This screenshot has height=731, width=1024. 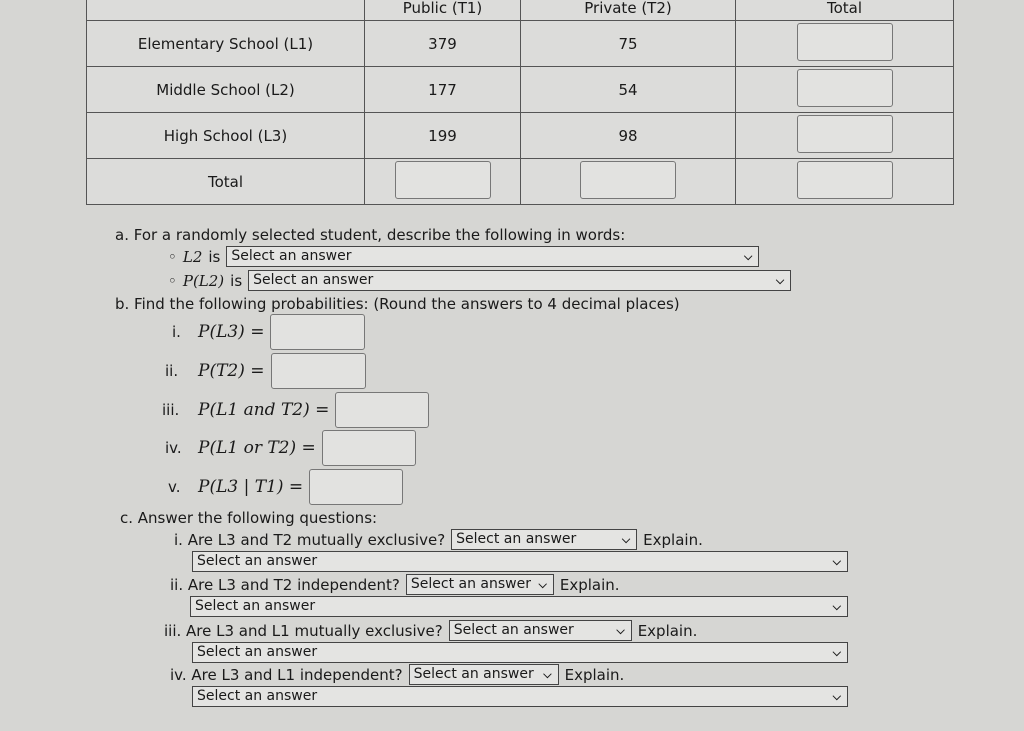 What do you see at coordinates (225, 181) in the screenshot?
I see `row-label: Total` at bounding box center [225, 181].